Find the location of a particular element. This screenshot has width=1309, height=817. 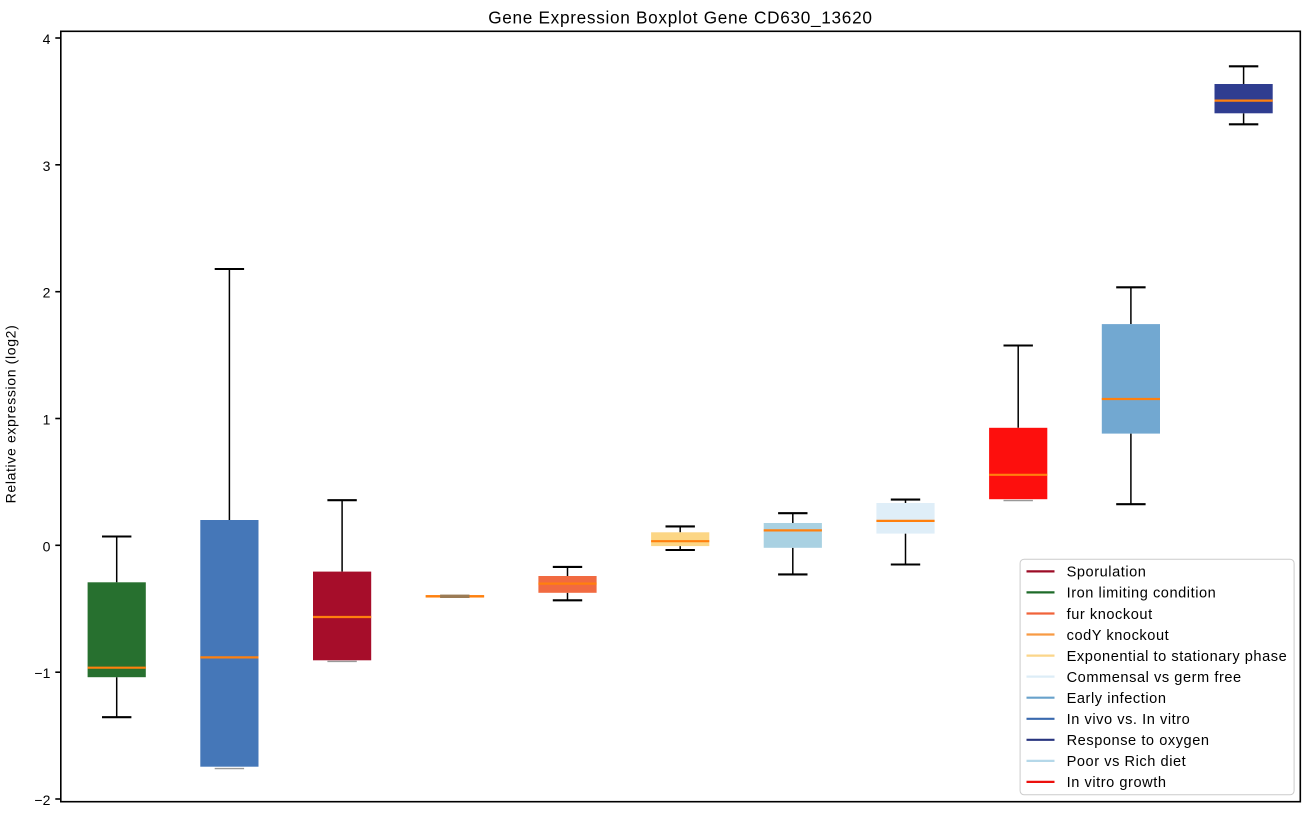

svg-text: Poor vs Rich diet is located at coordinates (1127, 762).